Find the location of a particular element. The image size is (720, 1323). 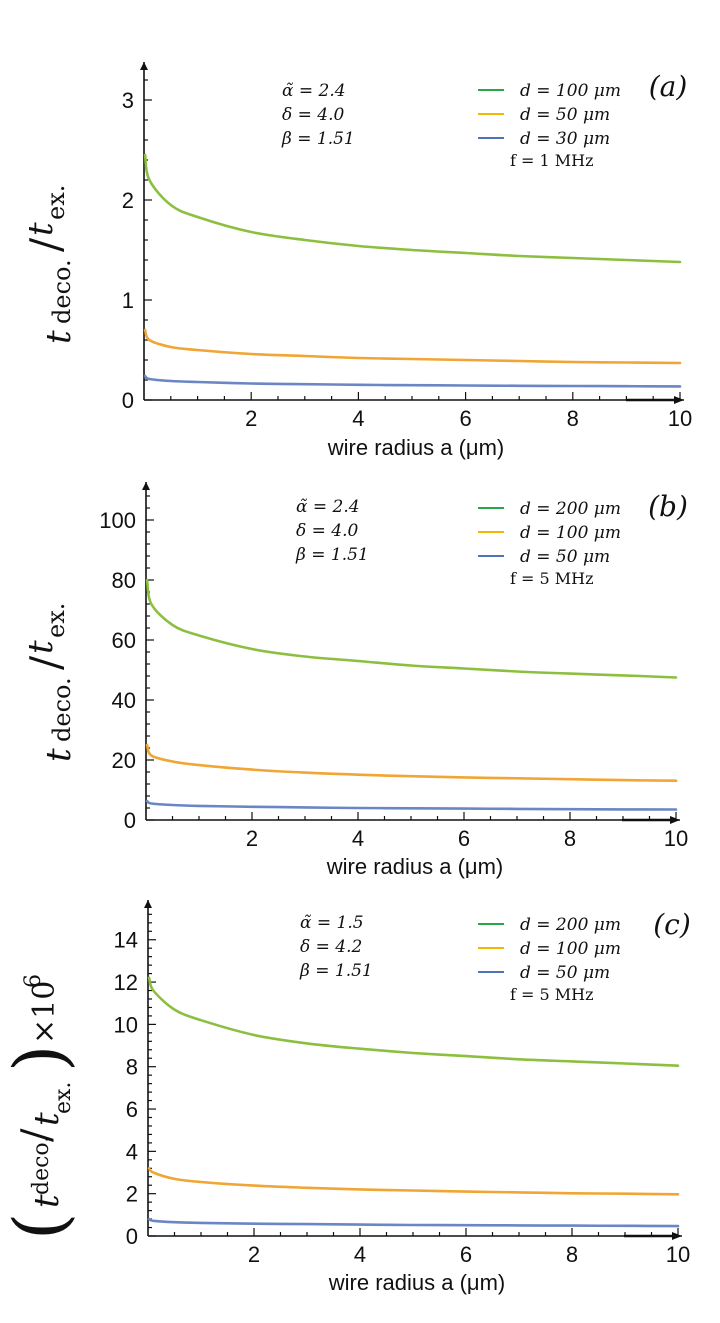

y-tick-label: 80 is located at coordinates (124, 580).